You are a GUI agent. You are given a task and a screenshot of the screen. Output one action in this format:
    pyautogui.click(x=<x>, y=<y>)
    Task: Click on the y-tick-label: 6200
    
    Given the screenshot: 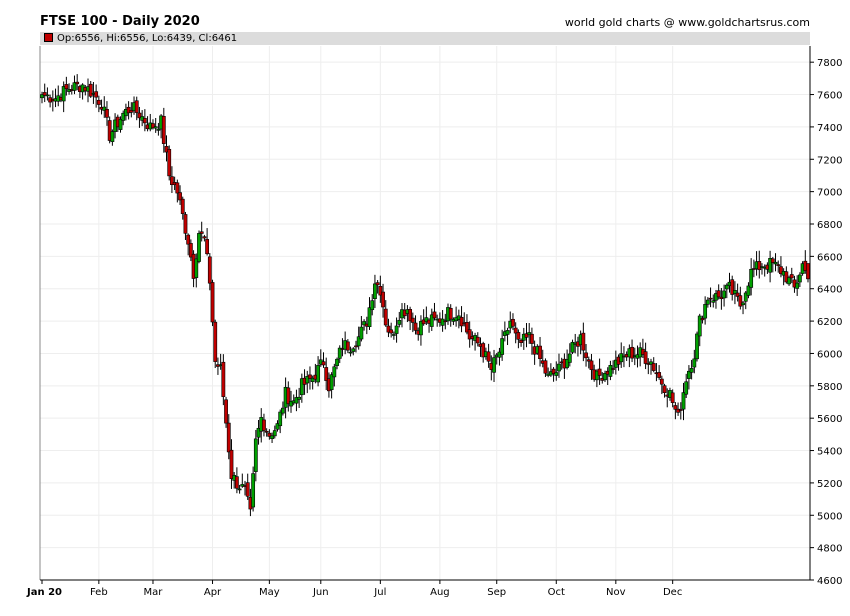 What is the action you would take?
    pyautogui.click(x=829, y=322)
    